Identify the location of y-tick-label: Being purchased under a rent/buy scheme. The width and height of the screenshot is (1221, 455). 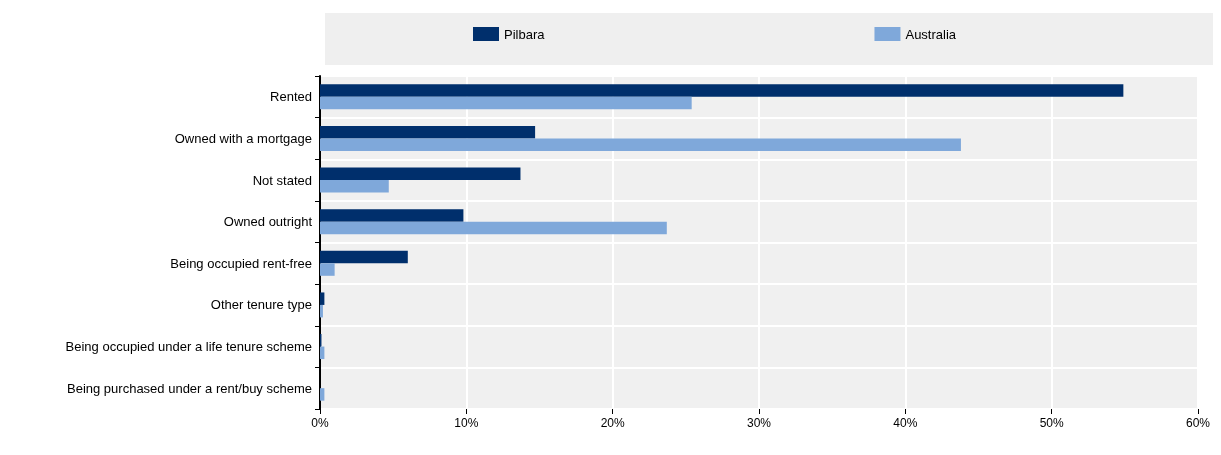
(189, 388).